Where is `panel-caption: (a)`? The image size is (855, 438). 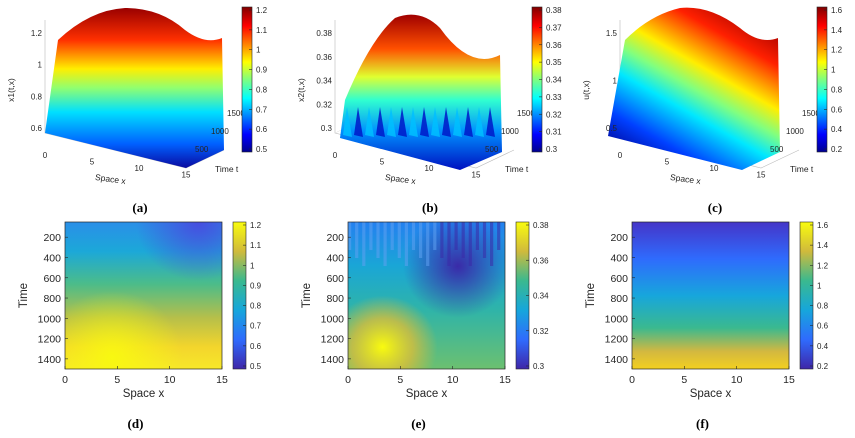 panel-caption: (a) is located at coordinates (139, 207).